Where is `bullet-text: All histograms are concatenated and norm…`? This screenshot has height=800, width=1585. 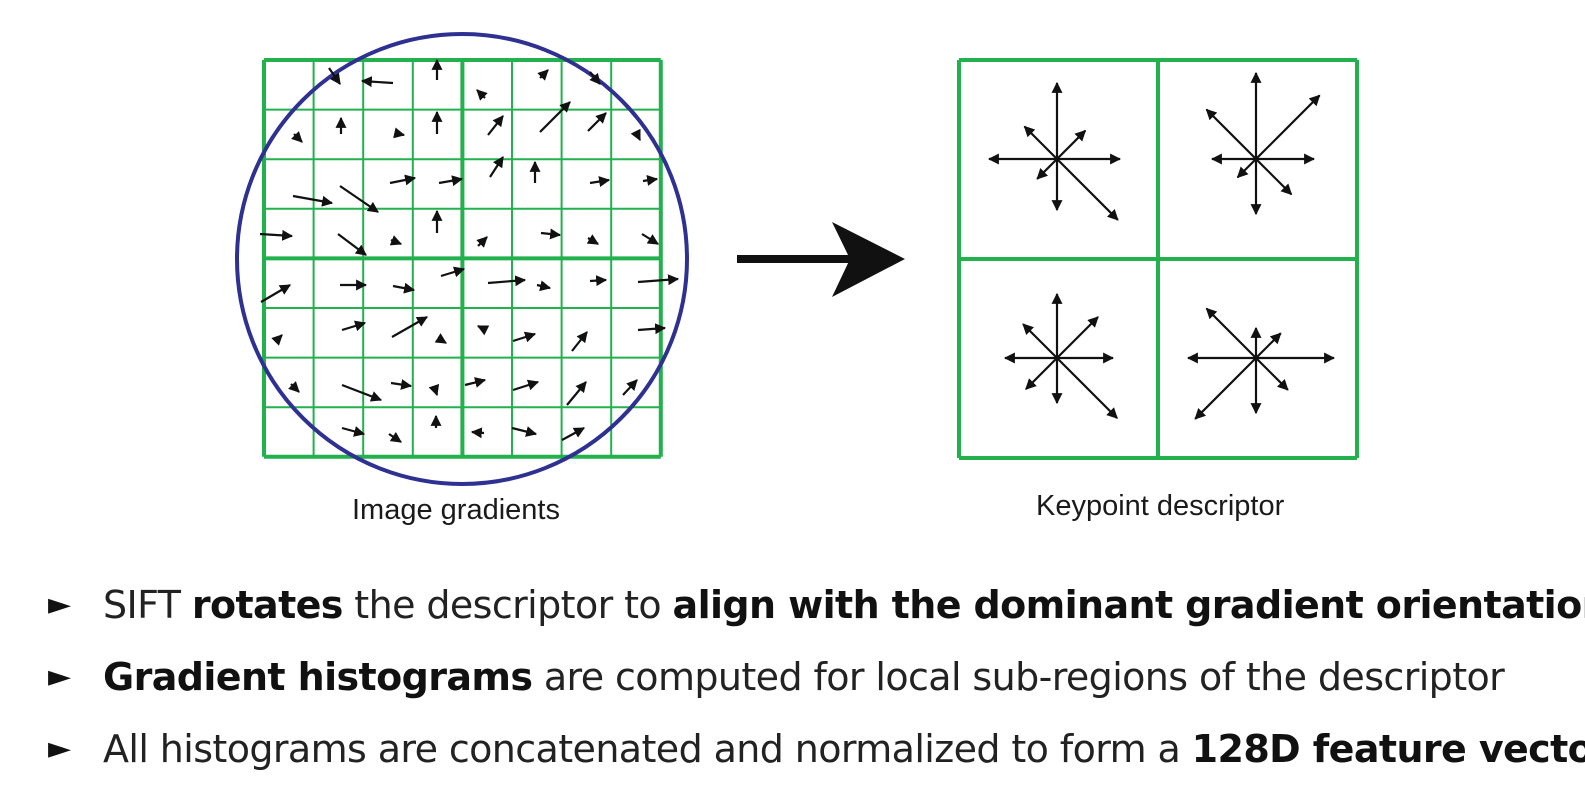 bullet-text: All histograms are concatenated and norm… is located at coordinates (647, 749).